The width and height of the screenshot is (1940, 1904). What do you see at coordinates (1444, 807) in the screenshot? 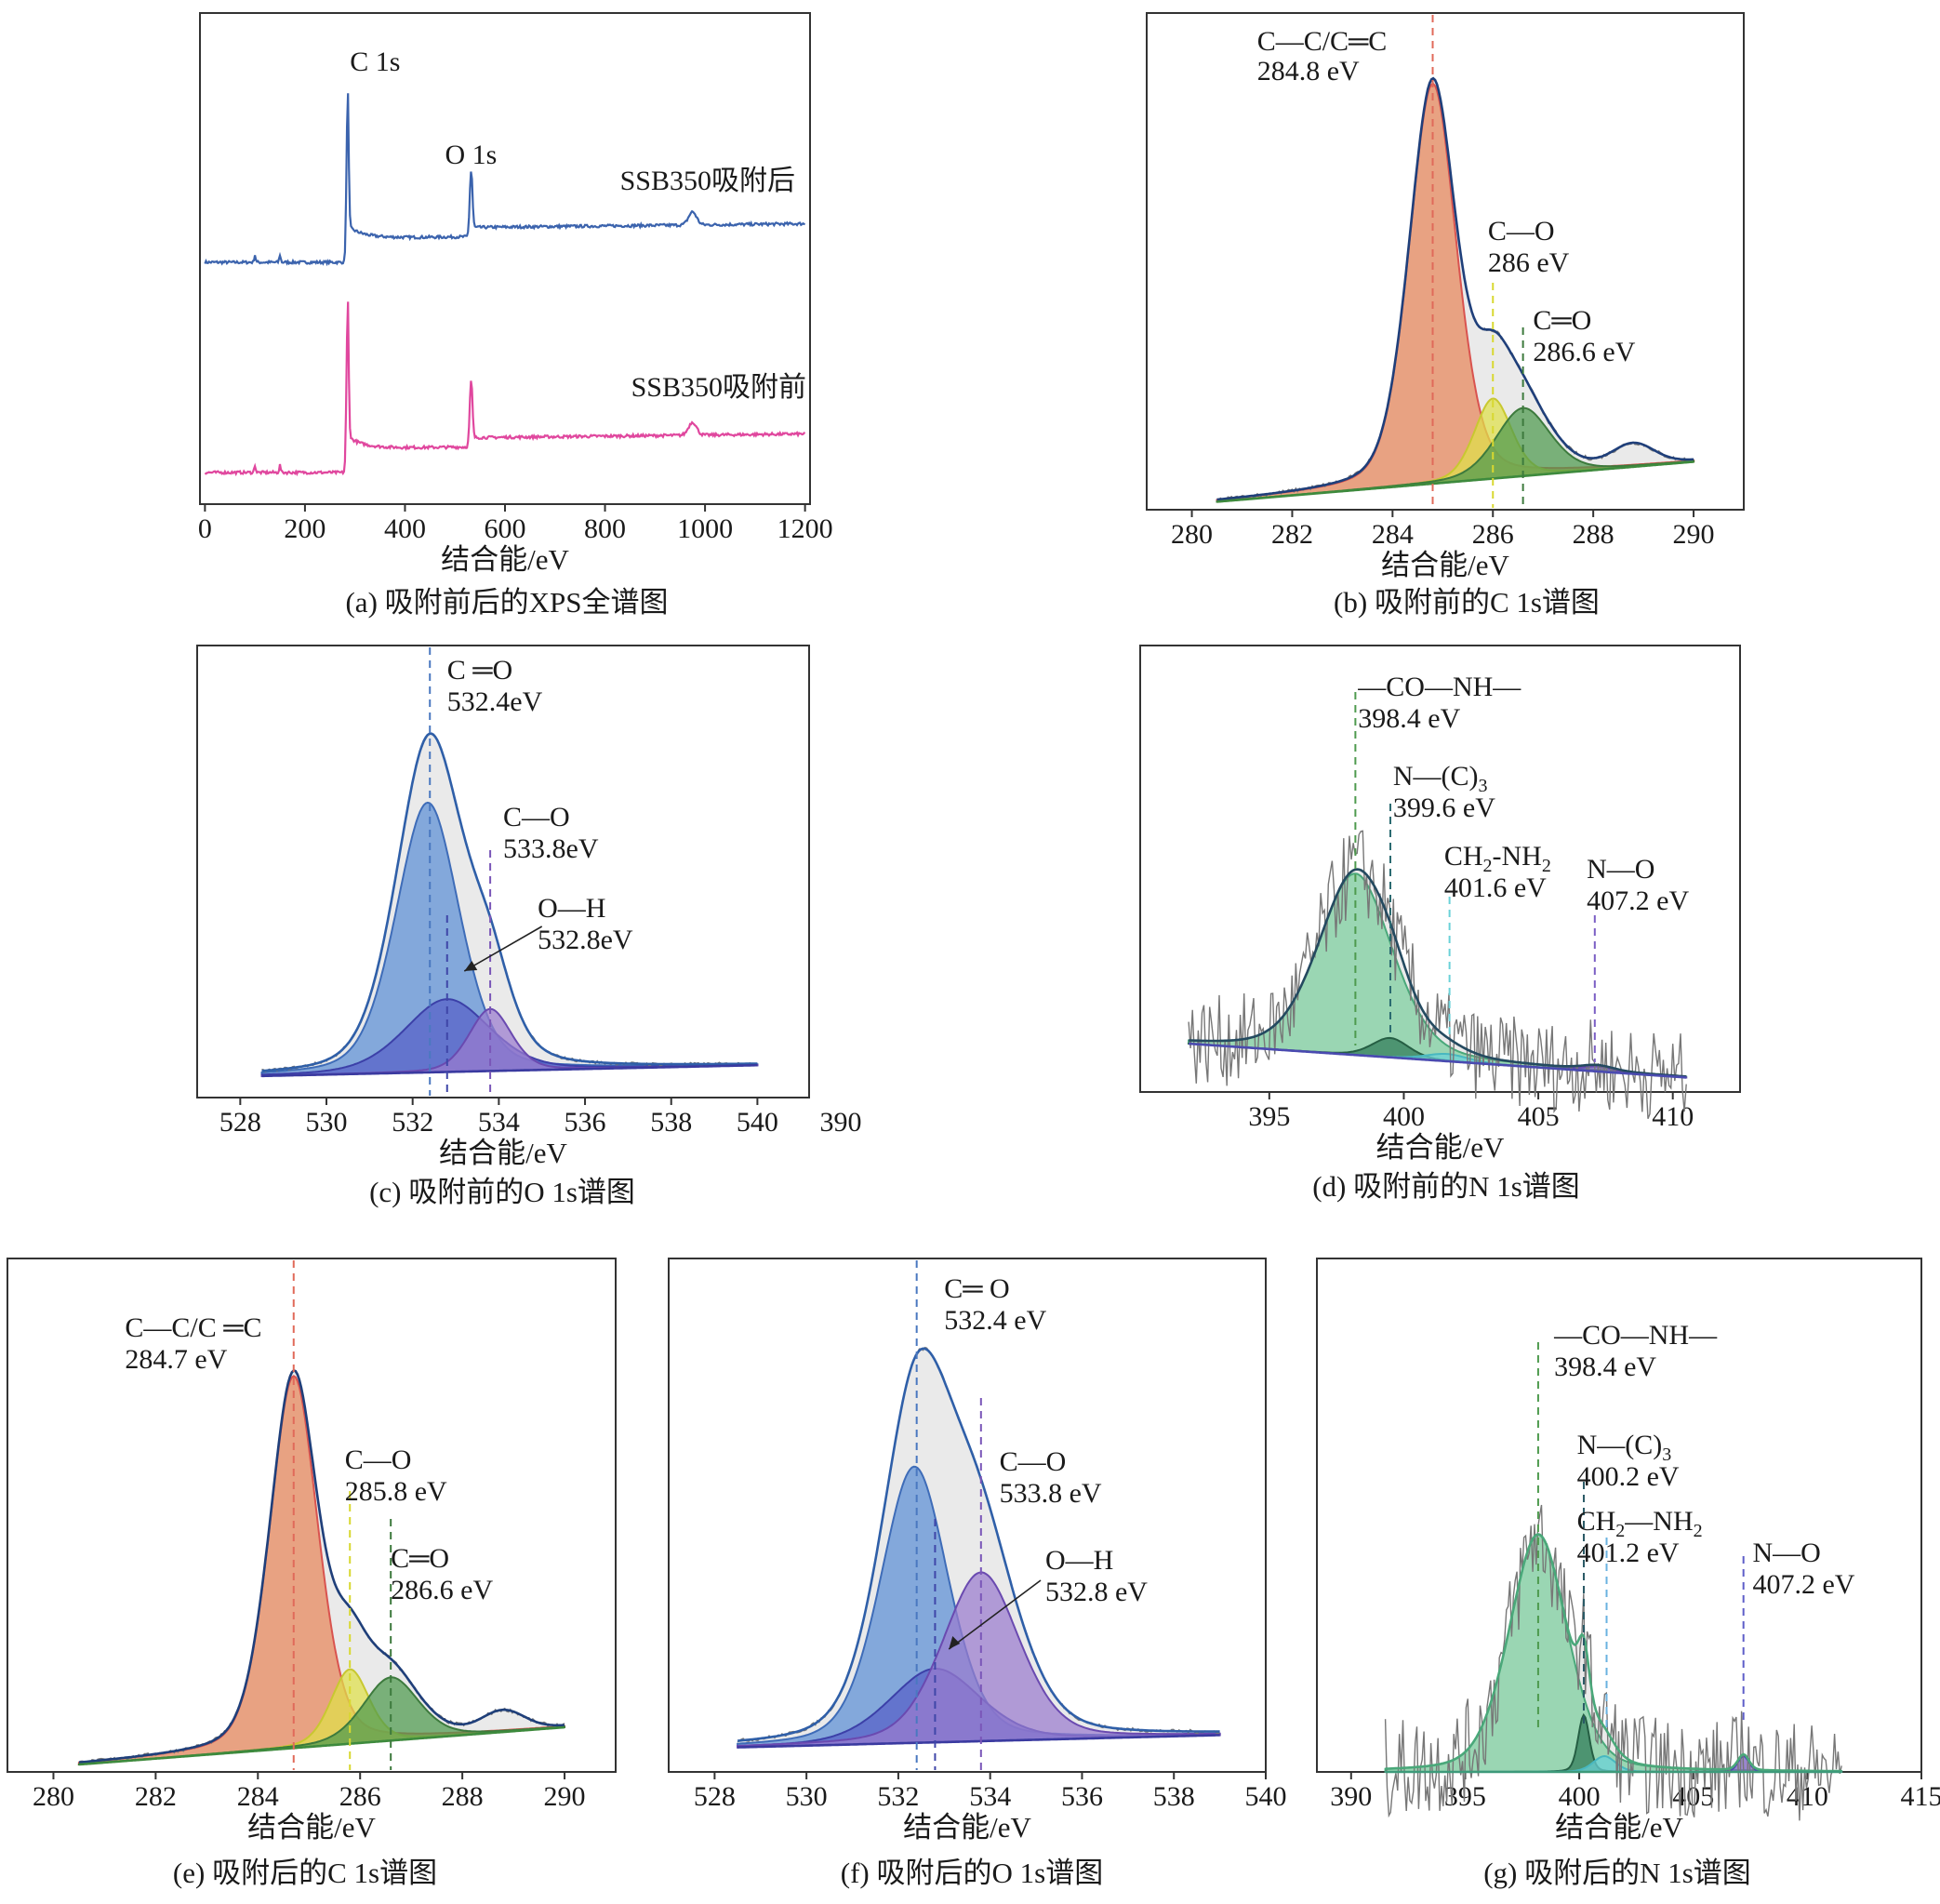
I see `peak-annotation: 399.6 eV` at bounding box center [1444, 807].